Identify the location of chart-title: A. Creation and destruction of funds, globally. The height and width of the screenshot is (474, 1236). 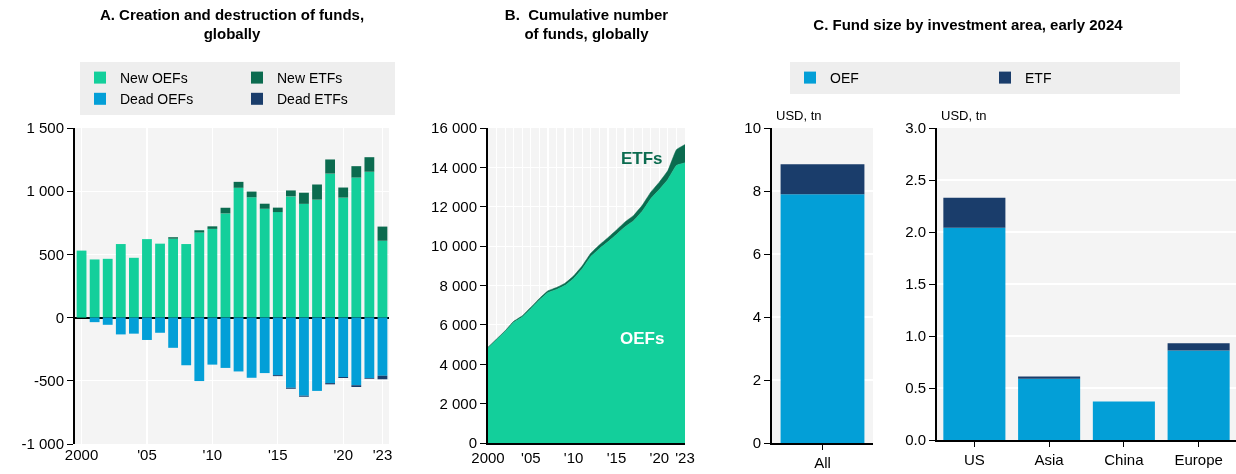
(232, 23).